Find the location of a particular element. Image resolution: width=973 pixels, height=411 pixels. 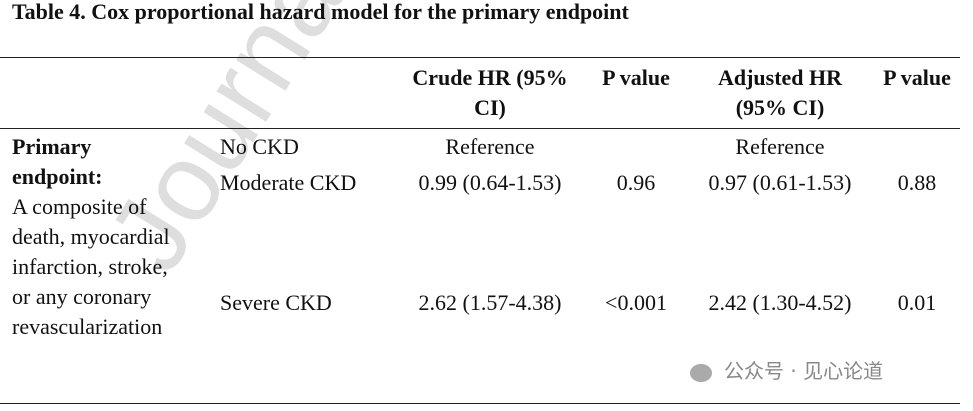

table-cell: 0.96 is located at coordinates (636, 182).